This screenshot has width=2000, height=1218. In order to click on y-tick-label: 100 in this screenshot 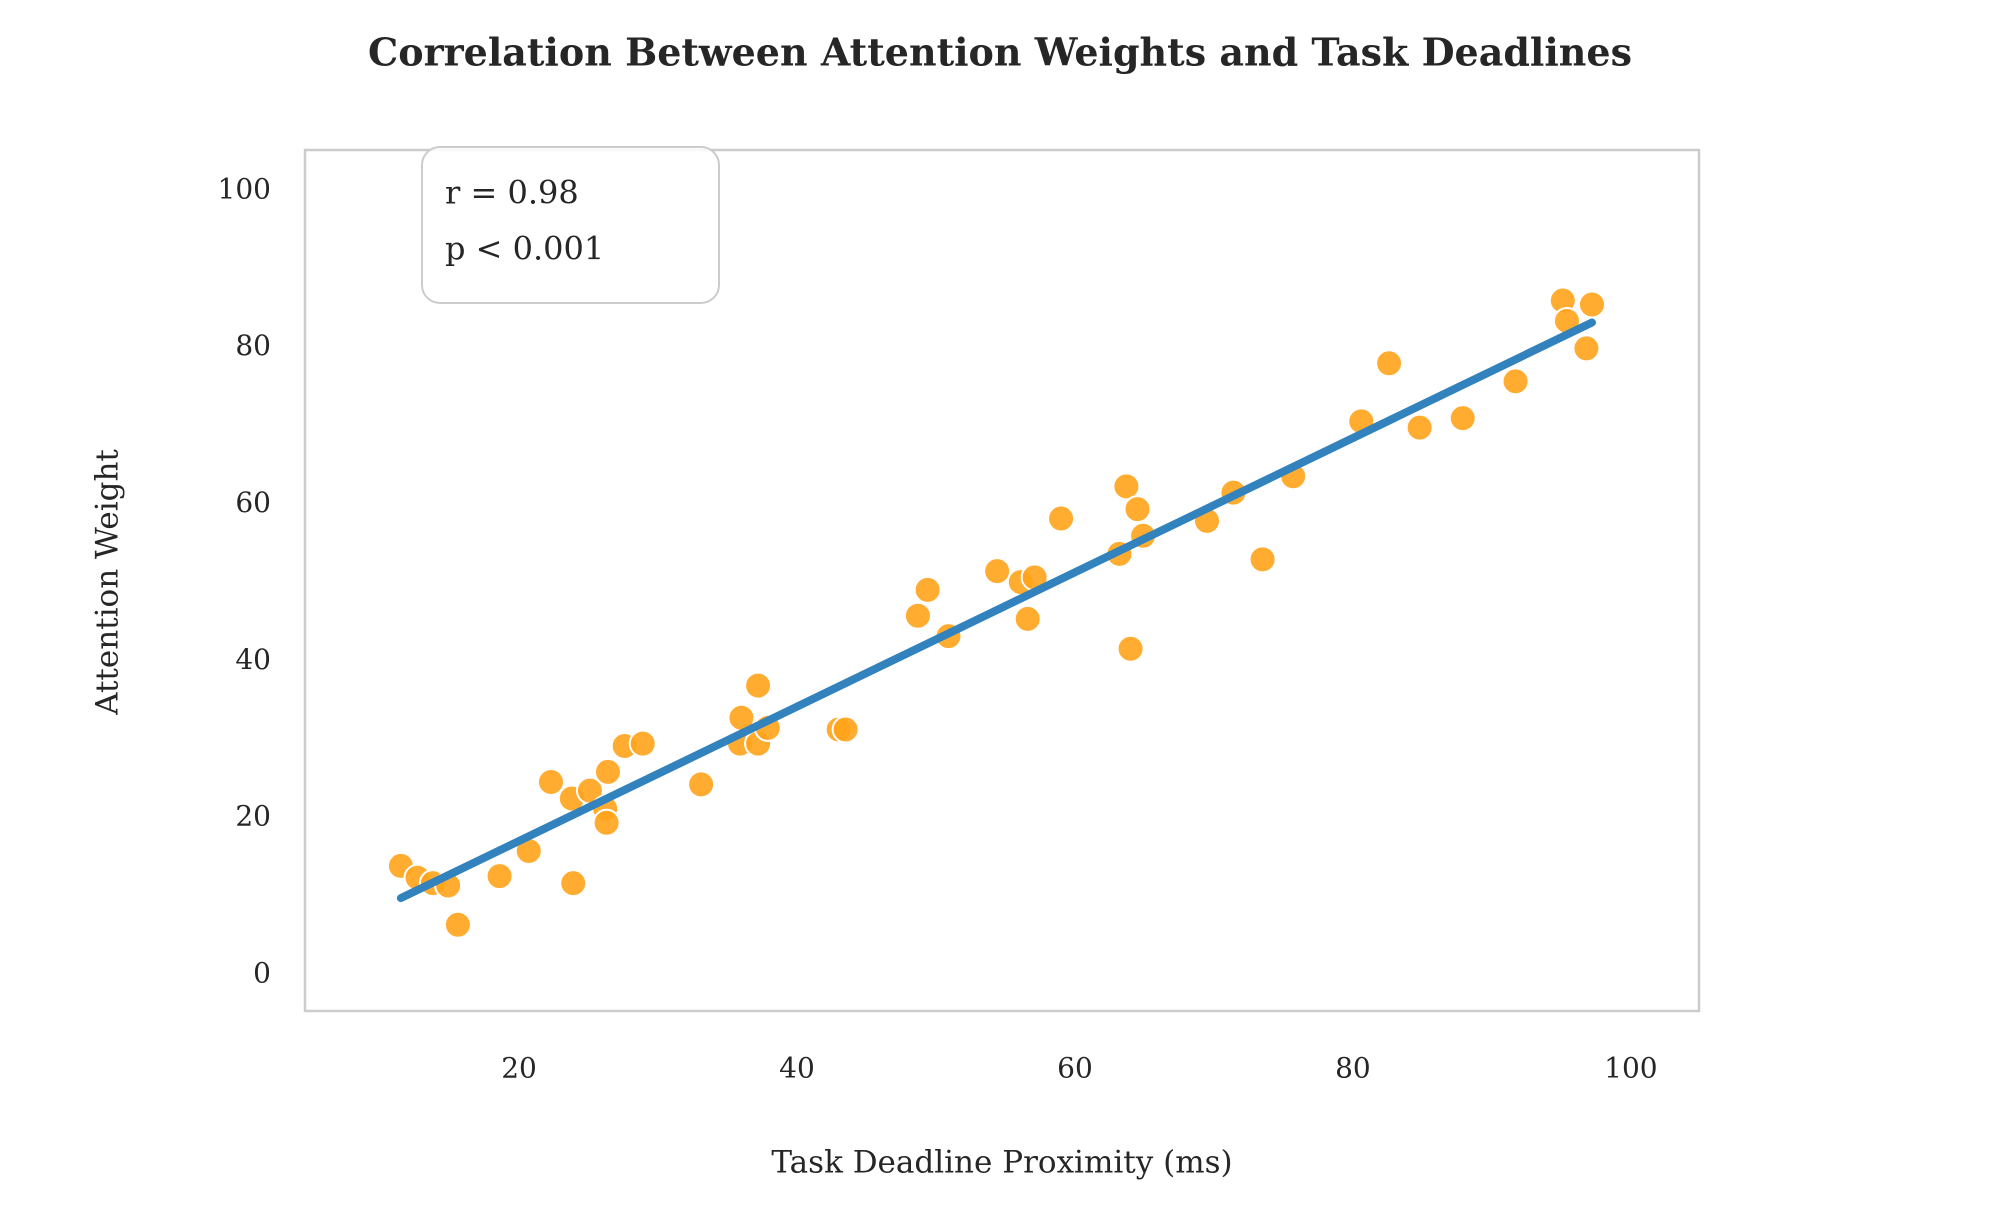, I will do `click(244, 188)`.